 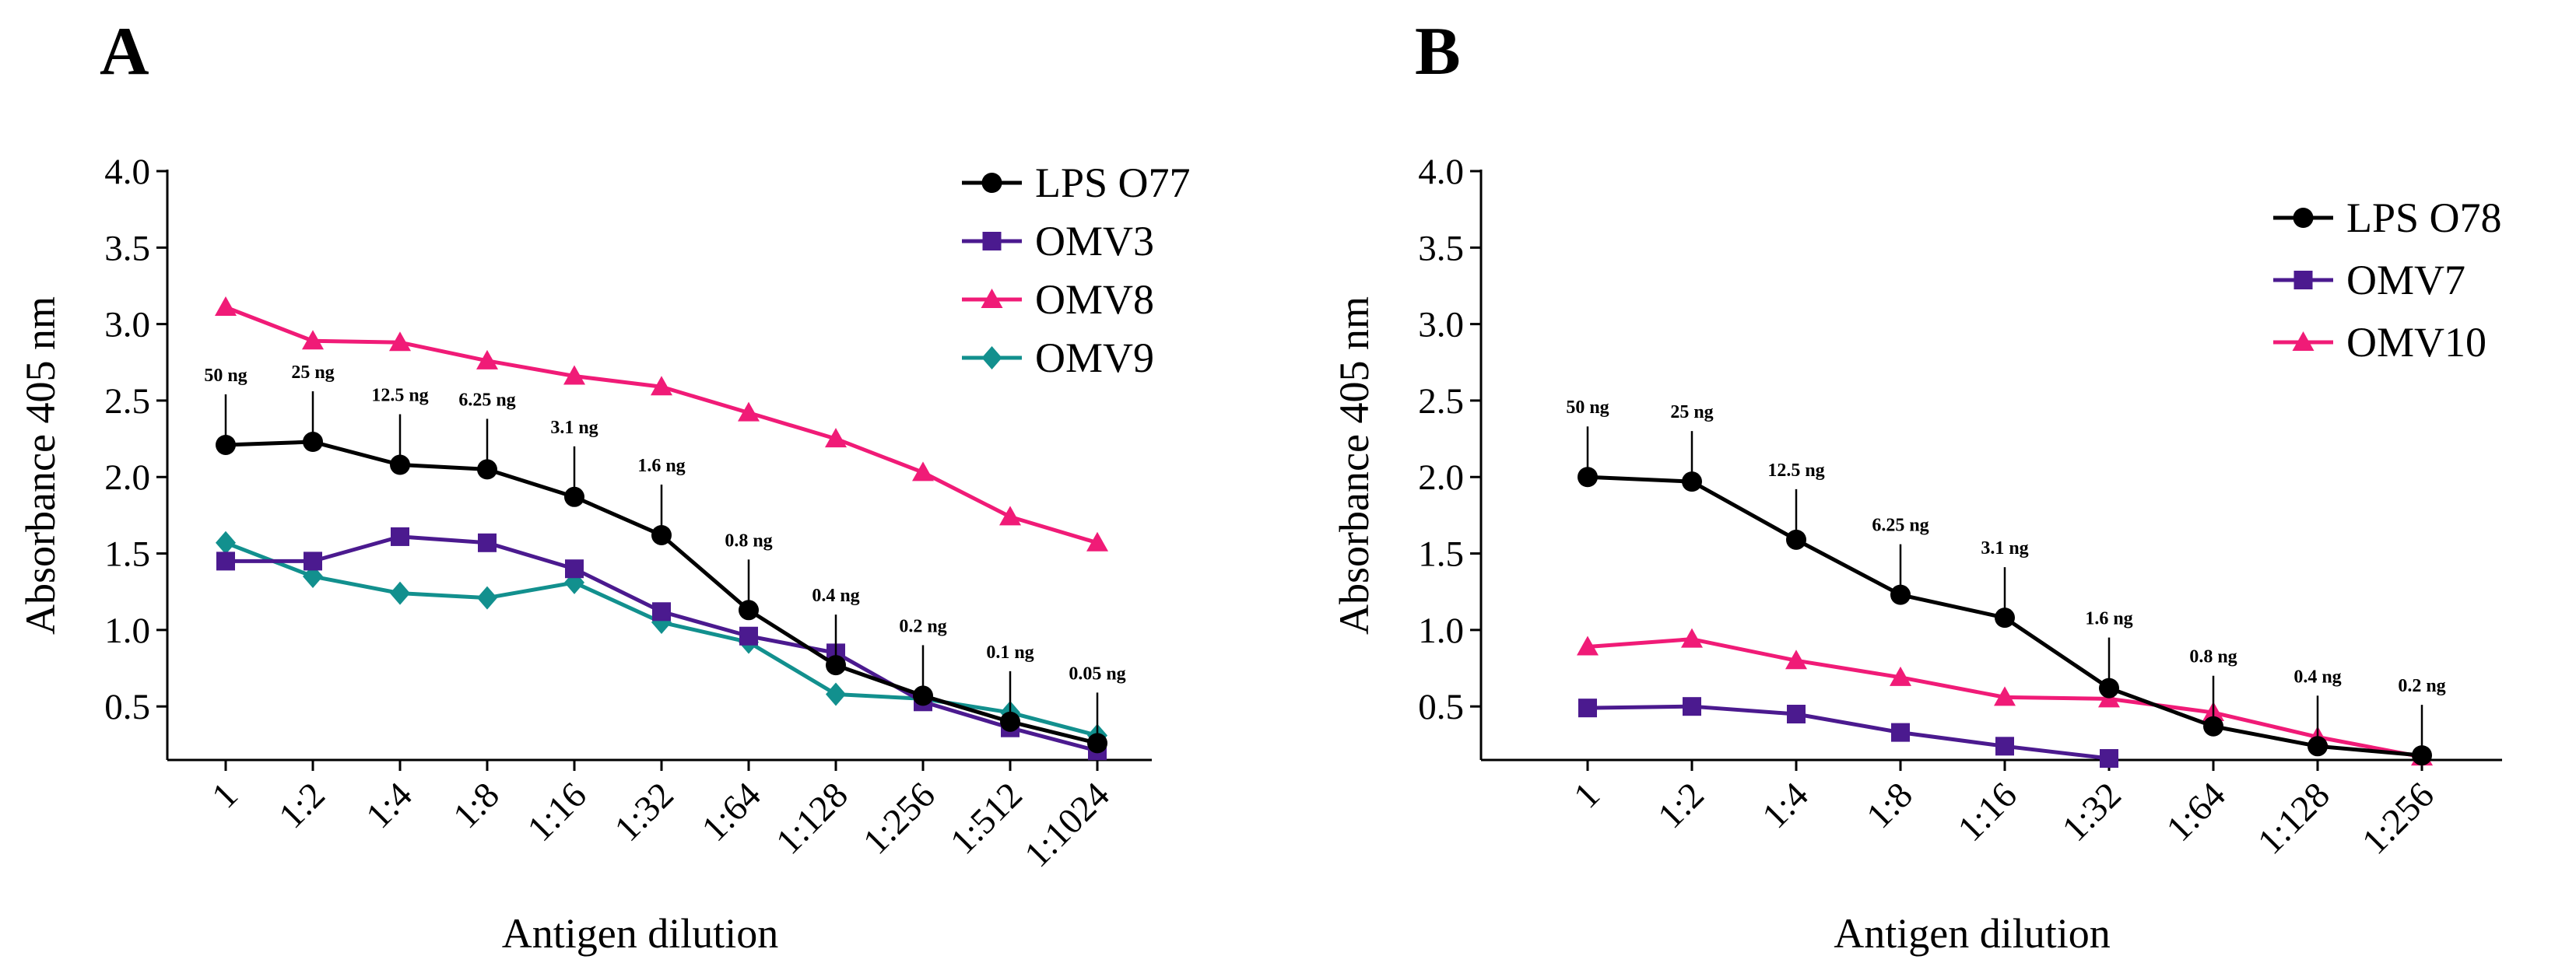 What do you see at coordinates (2424, 217) in the screenshot?
I see `legend-label: LPS O78` at bounding box center [2424, 217].